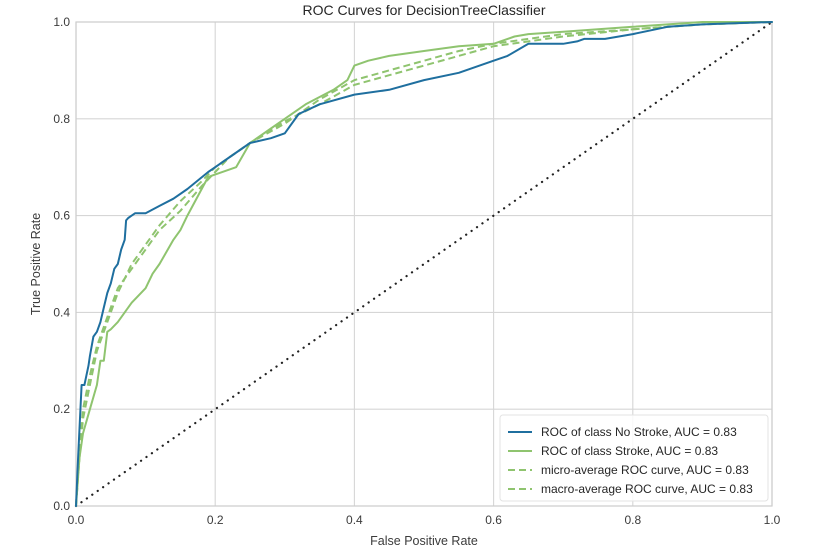 The image size is (817, 556). What do you see at coordinates (639, 432) in the screenshot?
I see `legend-label: ROC of class No Stroke, AUC = 0.83` at bounding box center [639, 432].